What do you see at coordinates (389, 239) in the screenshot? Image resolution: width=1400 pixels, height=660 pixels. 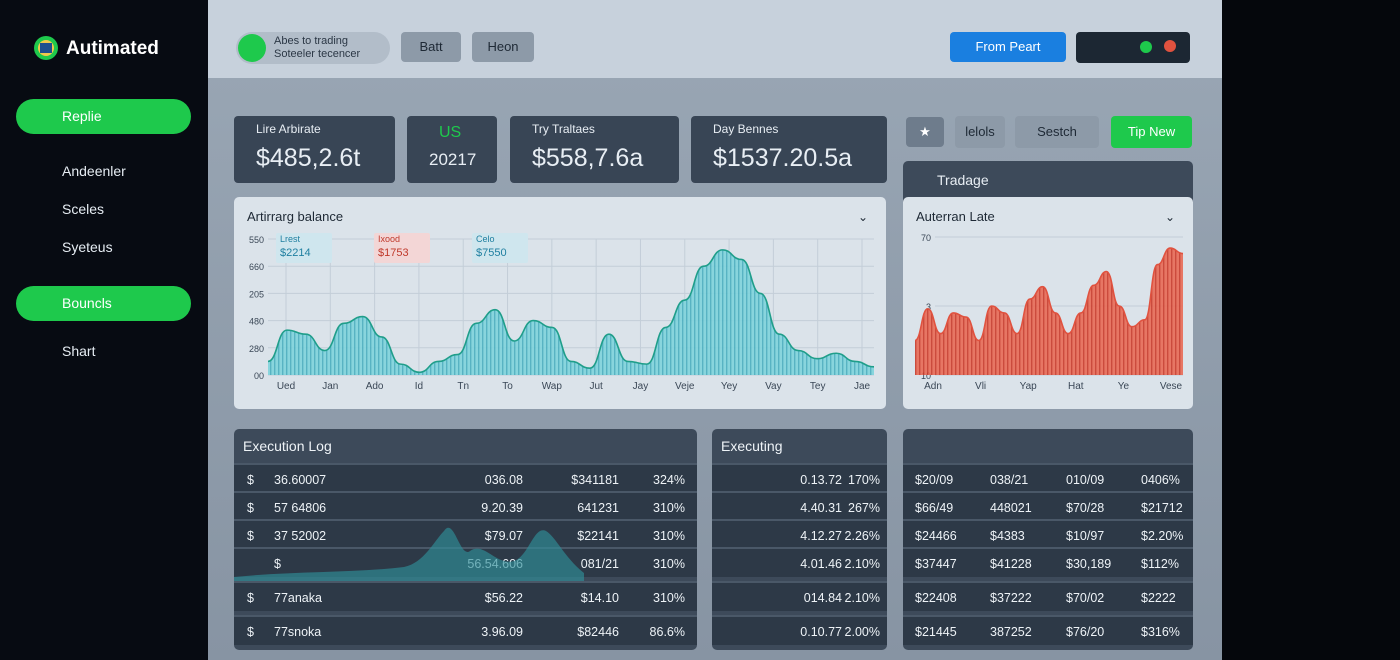 I see `legend-name: Ixood` at bounding box center [389, 239].